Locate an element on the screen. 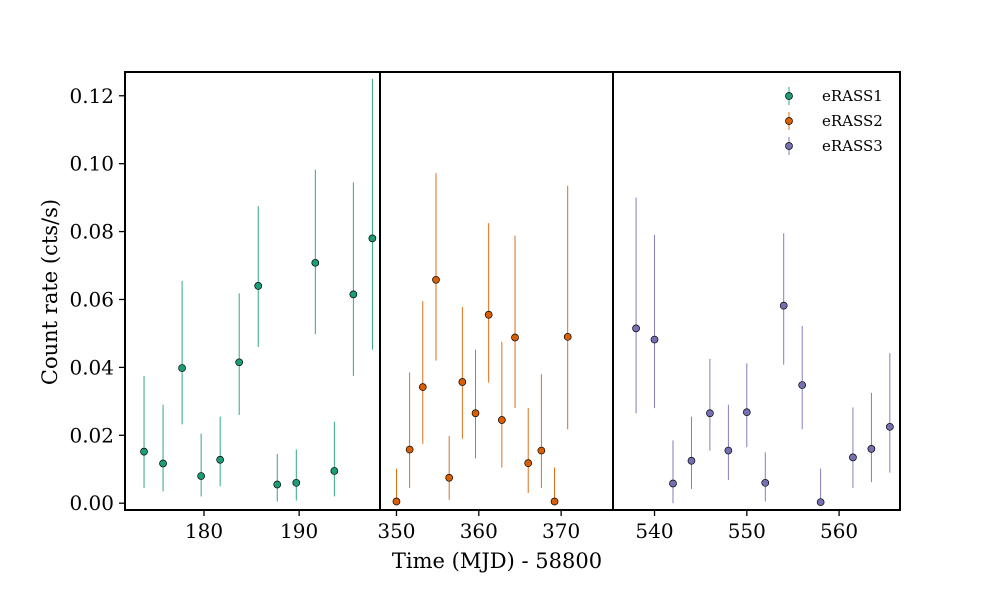 The image size is (1000, 600). y-tick-label: 0.08 is located at coordinates (91, 232).